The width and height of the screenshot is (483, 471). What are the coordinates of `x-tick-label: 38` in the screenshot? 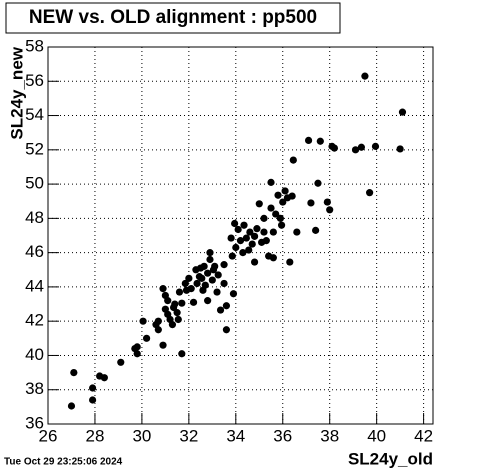 It's located at (329, 435).